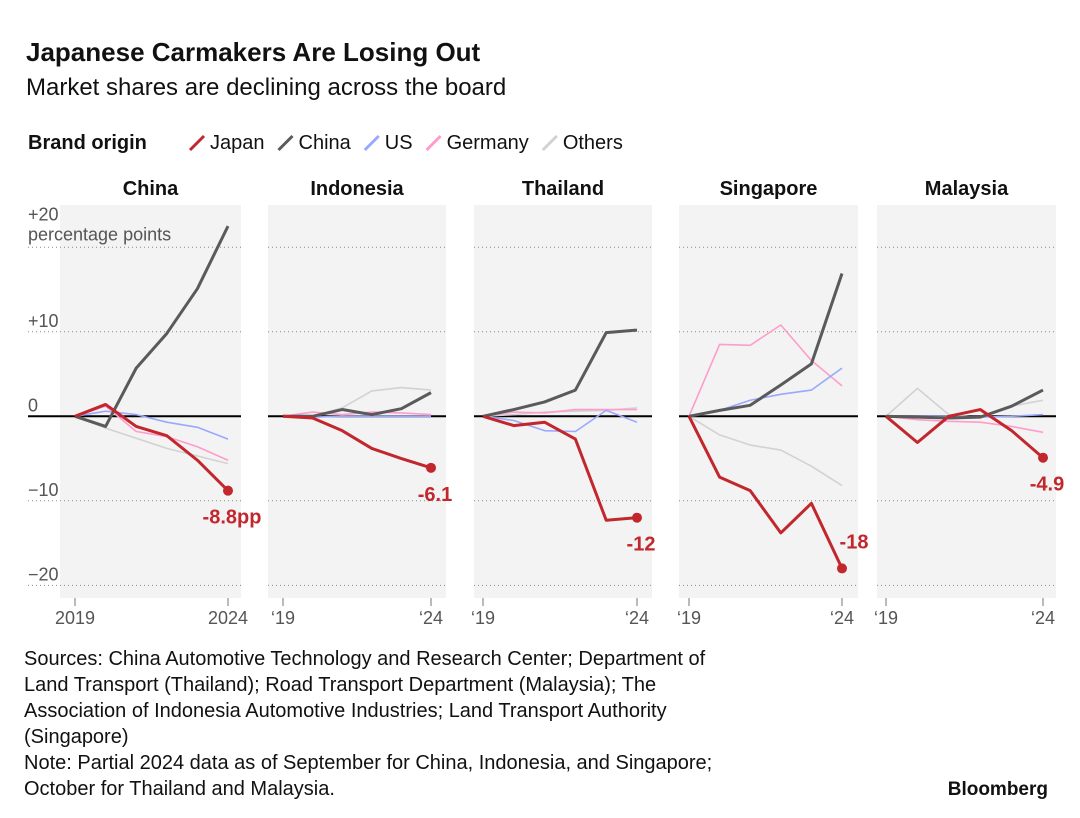 This screenshot has height=818, width=1080. What do you see at coordinates (33, 405) in the screenshot?
I see `y-tick-label: 0` at bounding box center [33, 405].